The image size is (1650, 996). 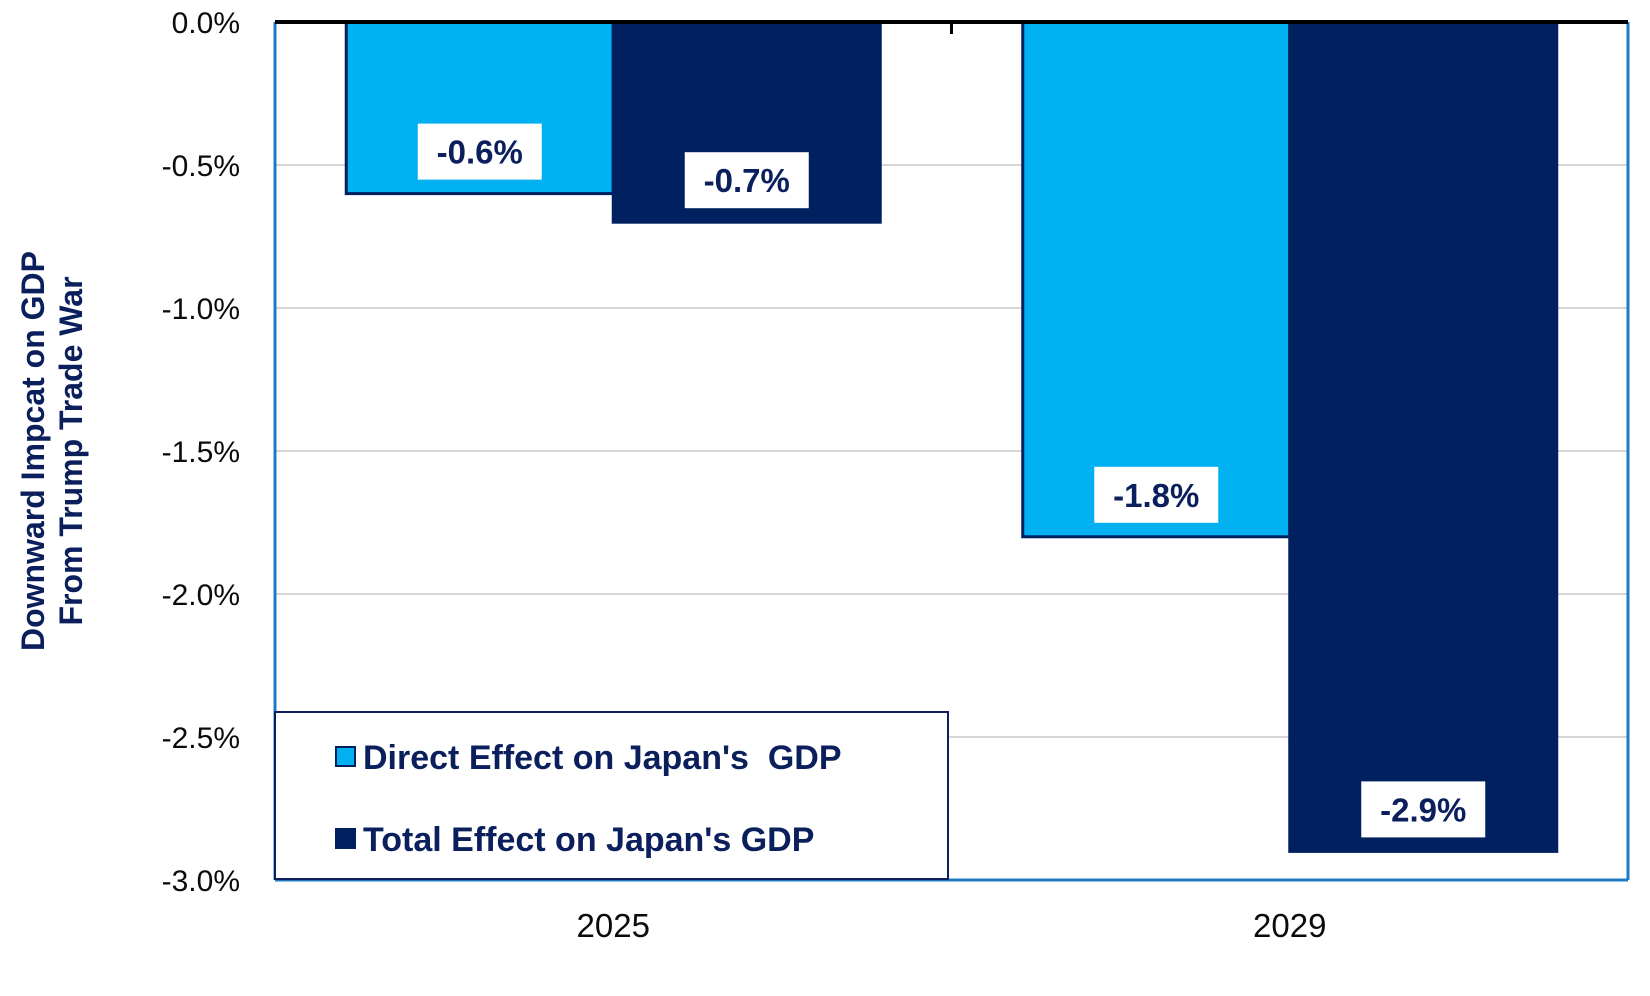 I want to click on data-label-2029-series-1: -1.8%, so click(x=1156, y=495).